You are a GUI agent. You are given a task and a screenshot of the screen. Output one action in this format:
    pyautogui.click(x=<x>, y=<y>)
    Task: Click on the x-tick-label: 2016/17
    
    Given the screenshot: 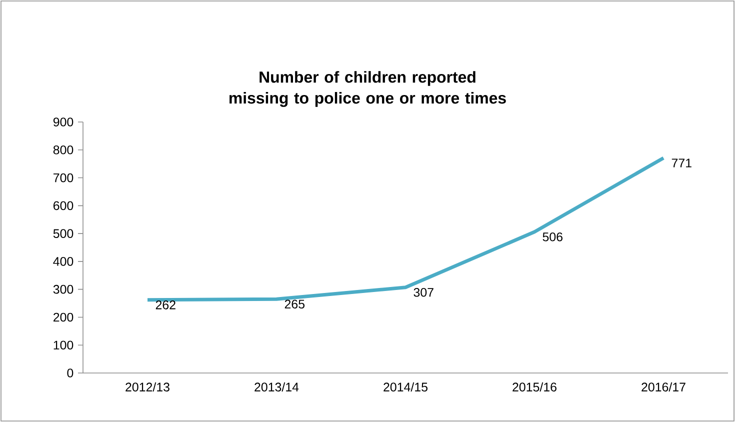 What is the action you would take?
    pyautogui.click(x=664, y=387)
    